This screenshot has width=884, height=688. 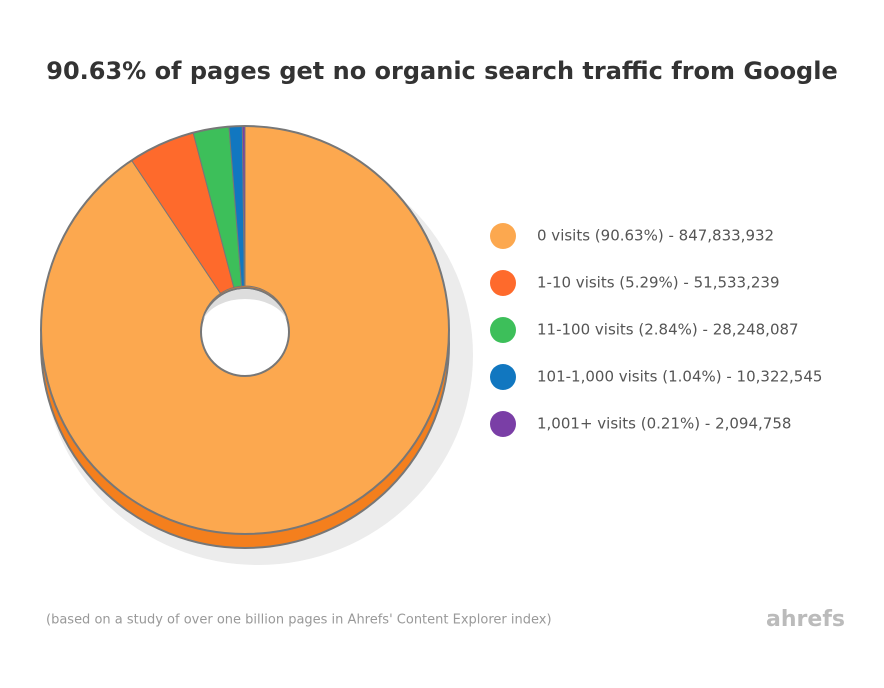 I want to click on legend-label: 0 visits (90.63%) - 847,833,932, so click(x=655, y=236).